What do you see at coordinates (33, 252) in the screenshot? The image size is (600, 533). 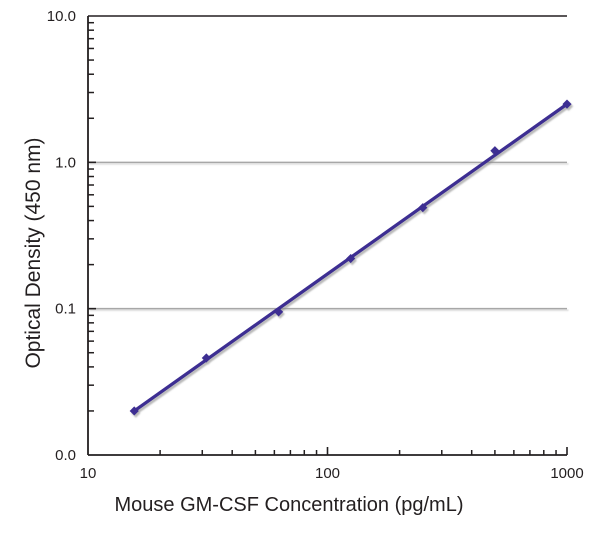 I see `y-axis-title: Optical Density (450 nm)` at bounding box center [33, 252].